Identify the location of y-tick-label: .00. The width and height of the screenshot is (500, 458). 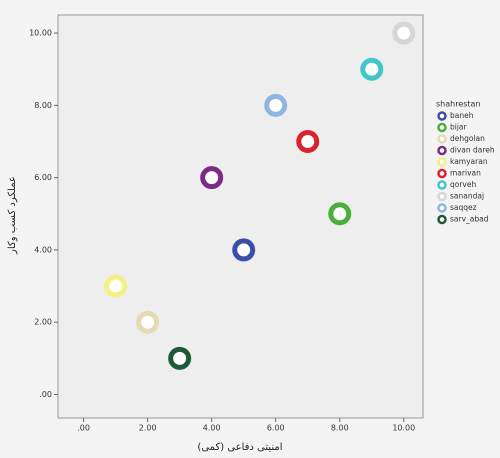
(45, 394).